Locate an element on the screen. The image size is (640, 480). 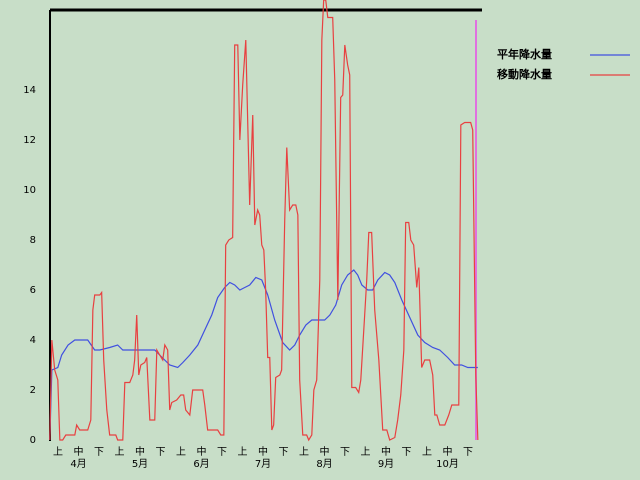
legend-label: 平年降水量 is located at coordinates (524, 54).